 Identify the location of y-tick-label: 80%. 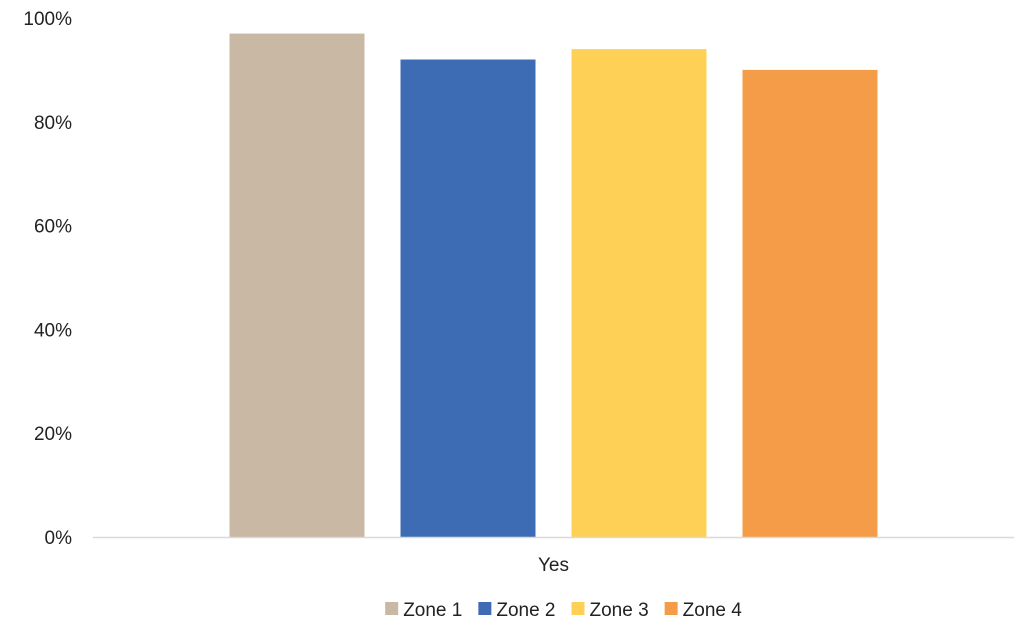
(53, 123).